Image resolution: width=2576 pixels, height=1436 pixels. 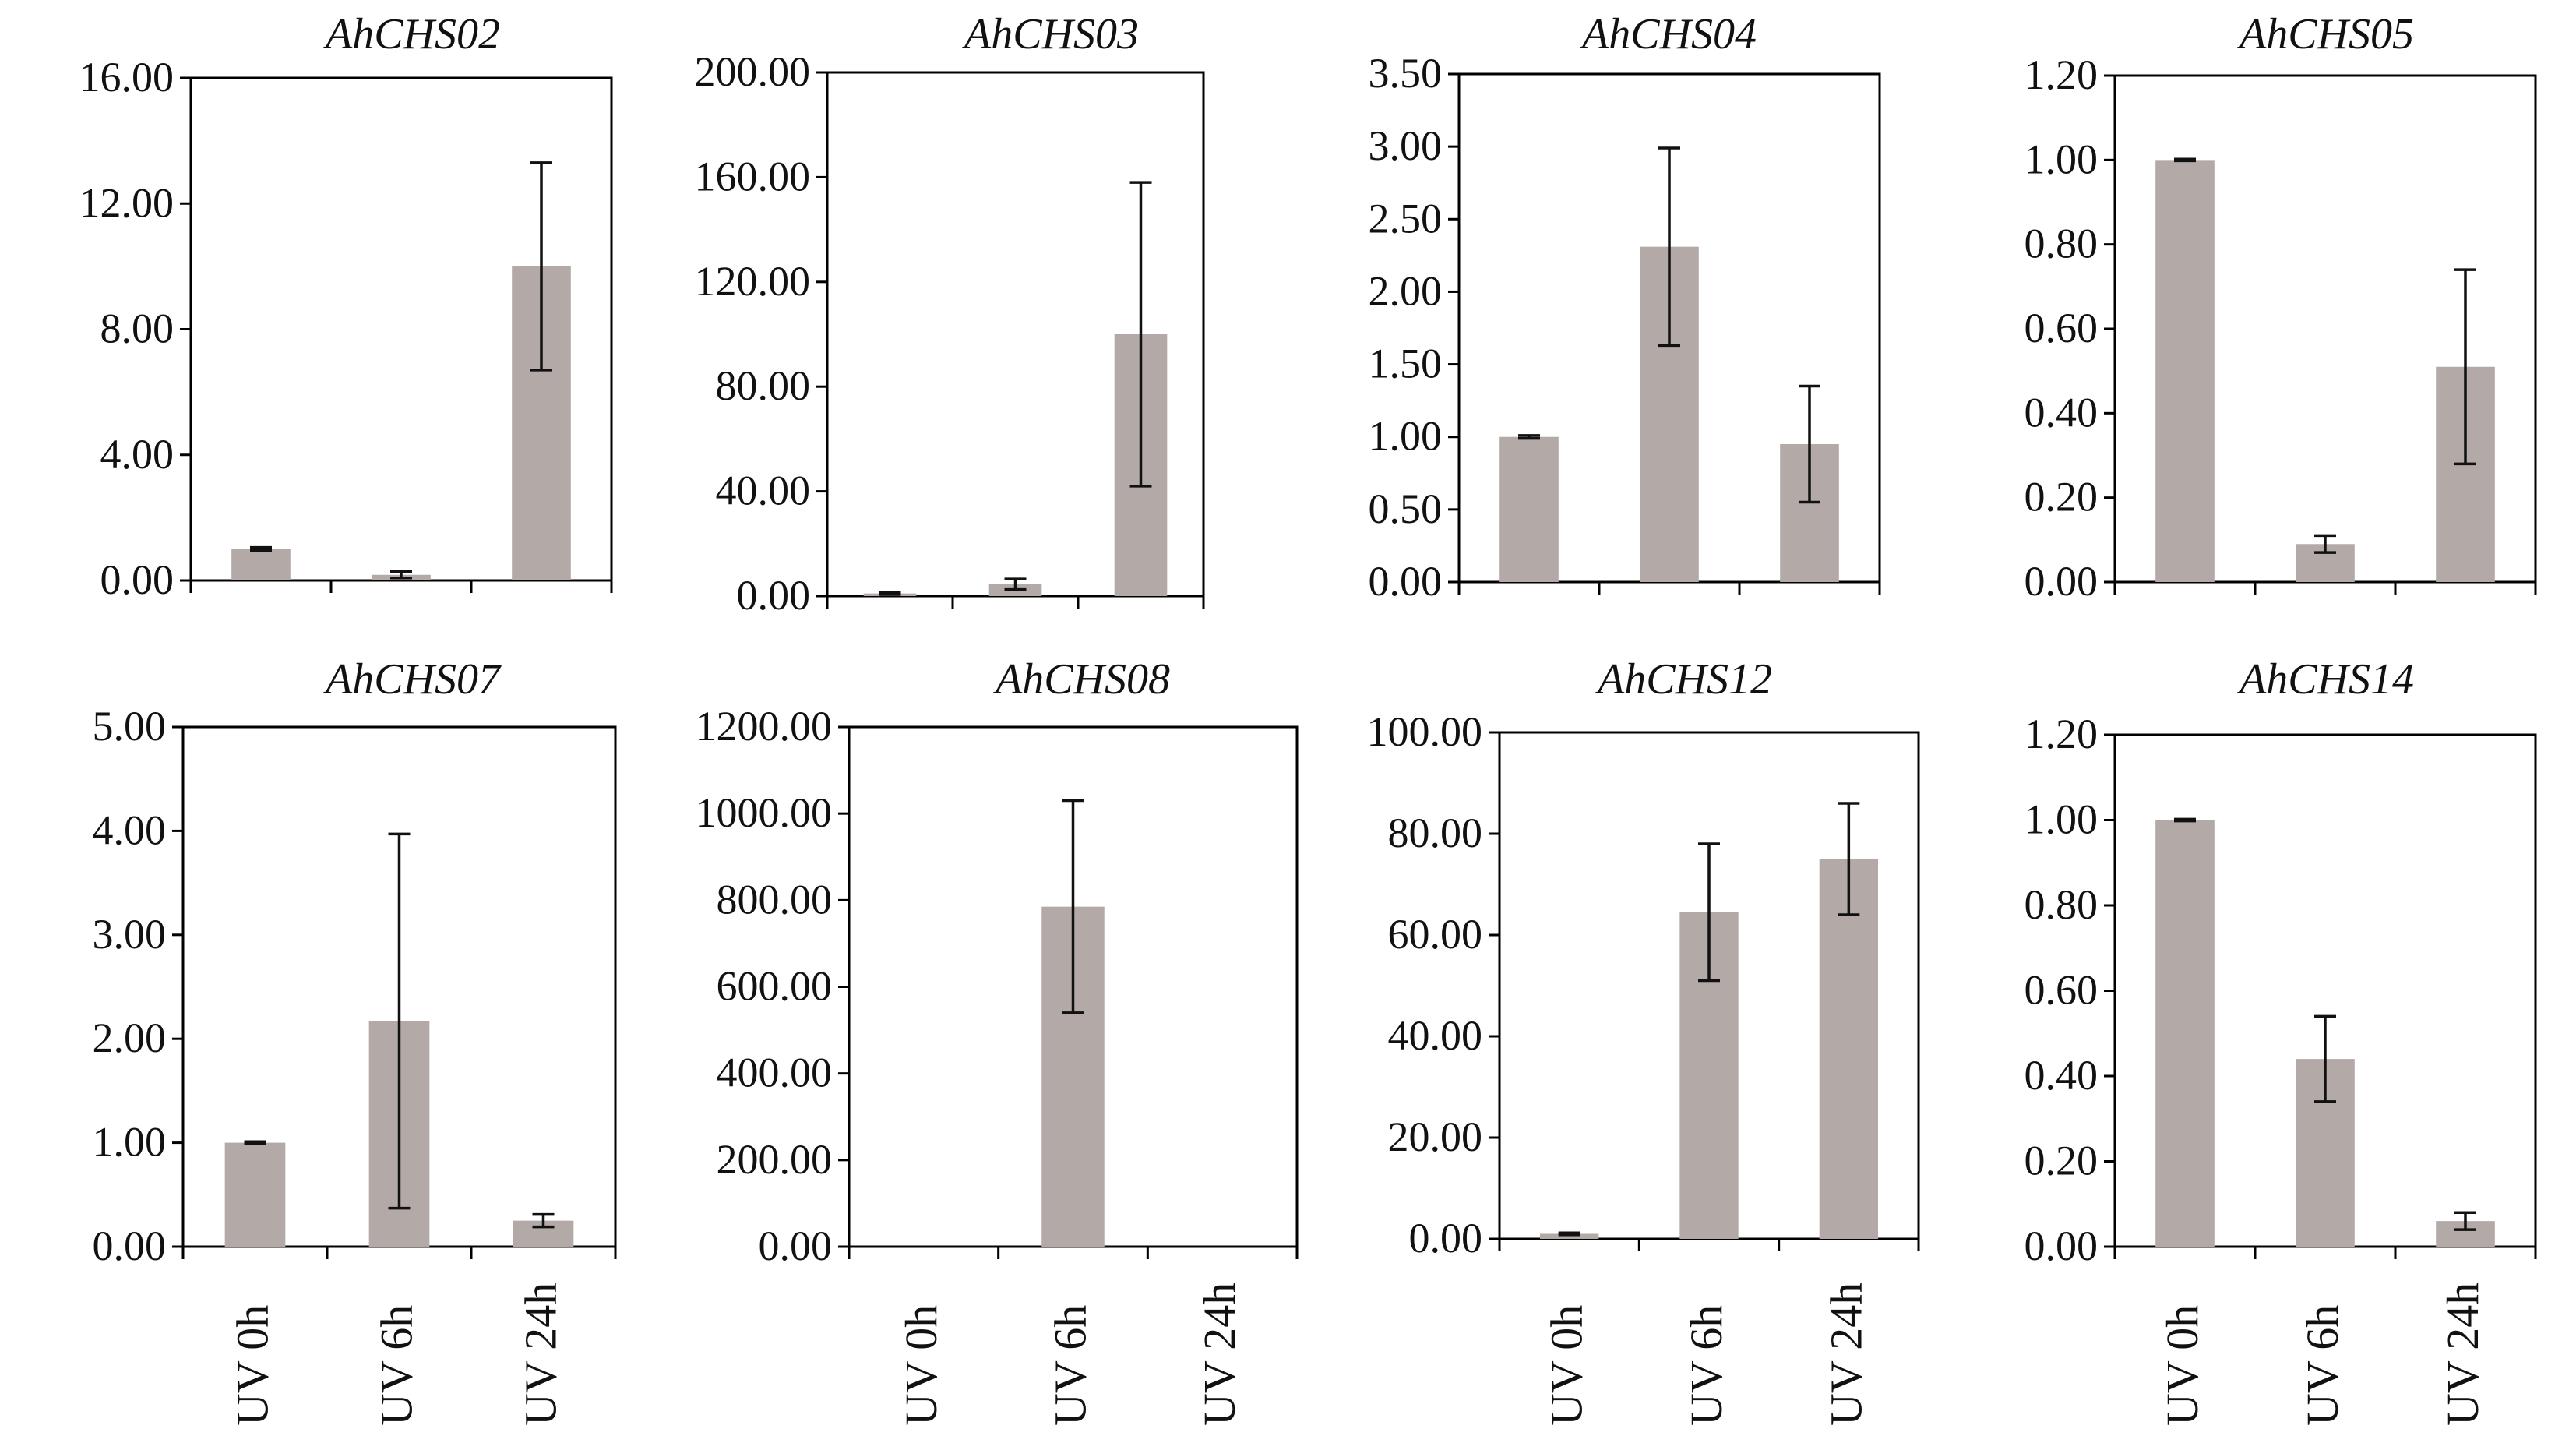 I want to click on panel-title: AhCHS08, so click(x=1081, y=679).